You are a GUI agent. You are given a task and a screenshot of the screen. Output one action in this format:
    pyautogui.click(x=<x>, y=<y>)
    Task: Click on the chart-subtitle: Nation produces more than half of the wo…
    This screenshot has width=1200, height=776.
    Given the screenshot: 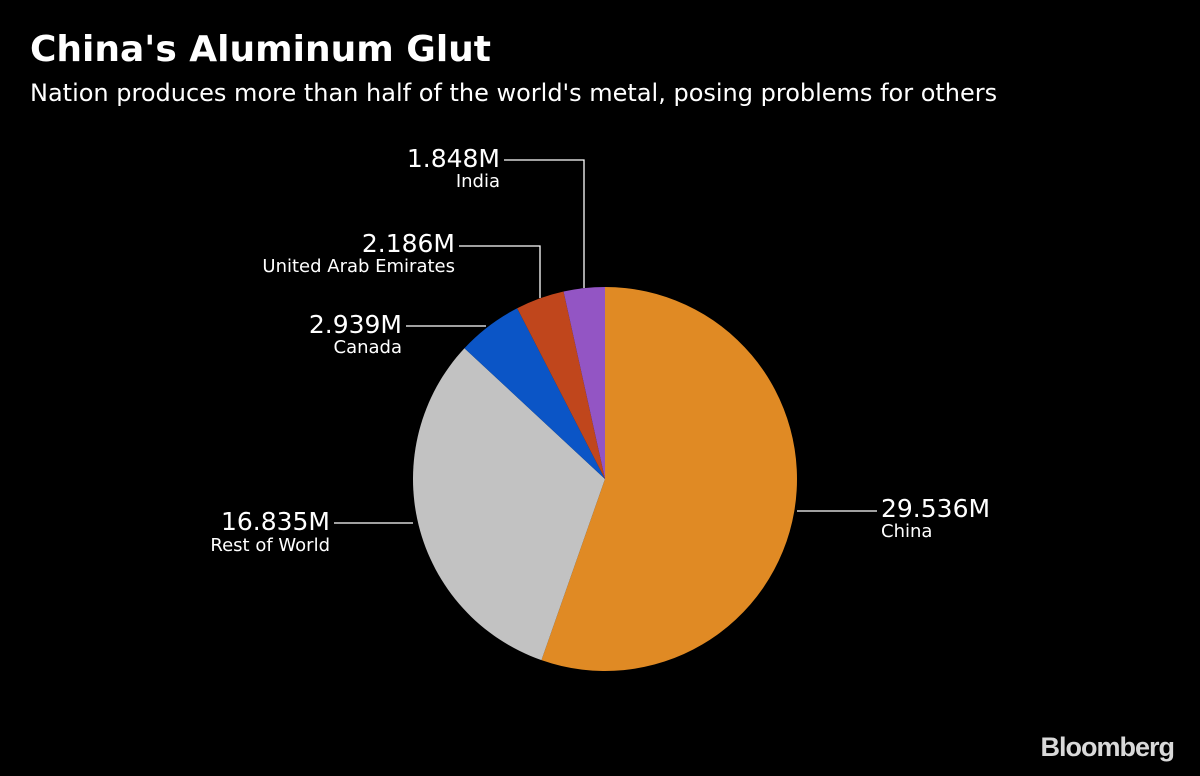 What is the action you would take?
    pyautogui.click(x=514, y=93)
    